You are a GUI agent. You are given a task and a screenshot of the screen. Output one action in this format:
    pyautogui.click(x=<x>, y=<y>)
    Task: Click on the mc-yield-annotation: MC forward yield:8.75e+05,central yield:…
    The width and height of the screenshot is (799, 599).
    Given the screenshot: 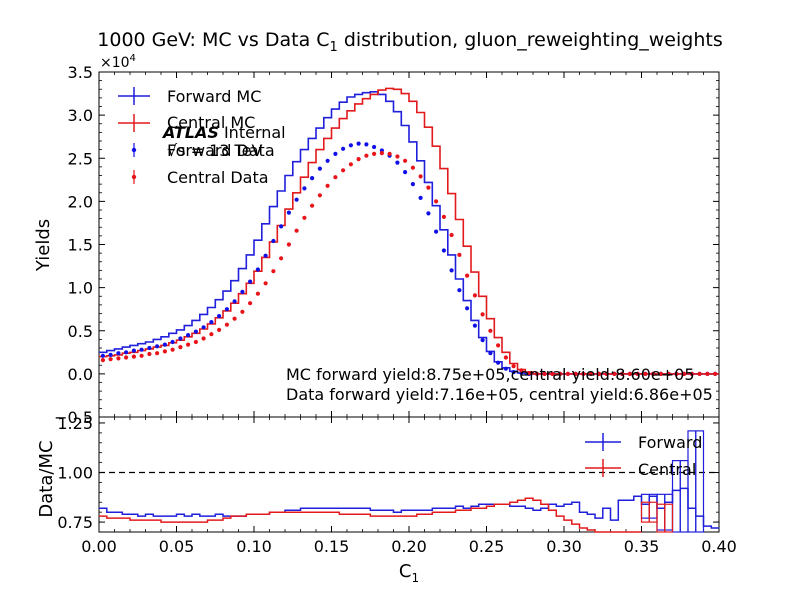 What is the action you would take?
    pyautogui.click(x=490, y=374)
    